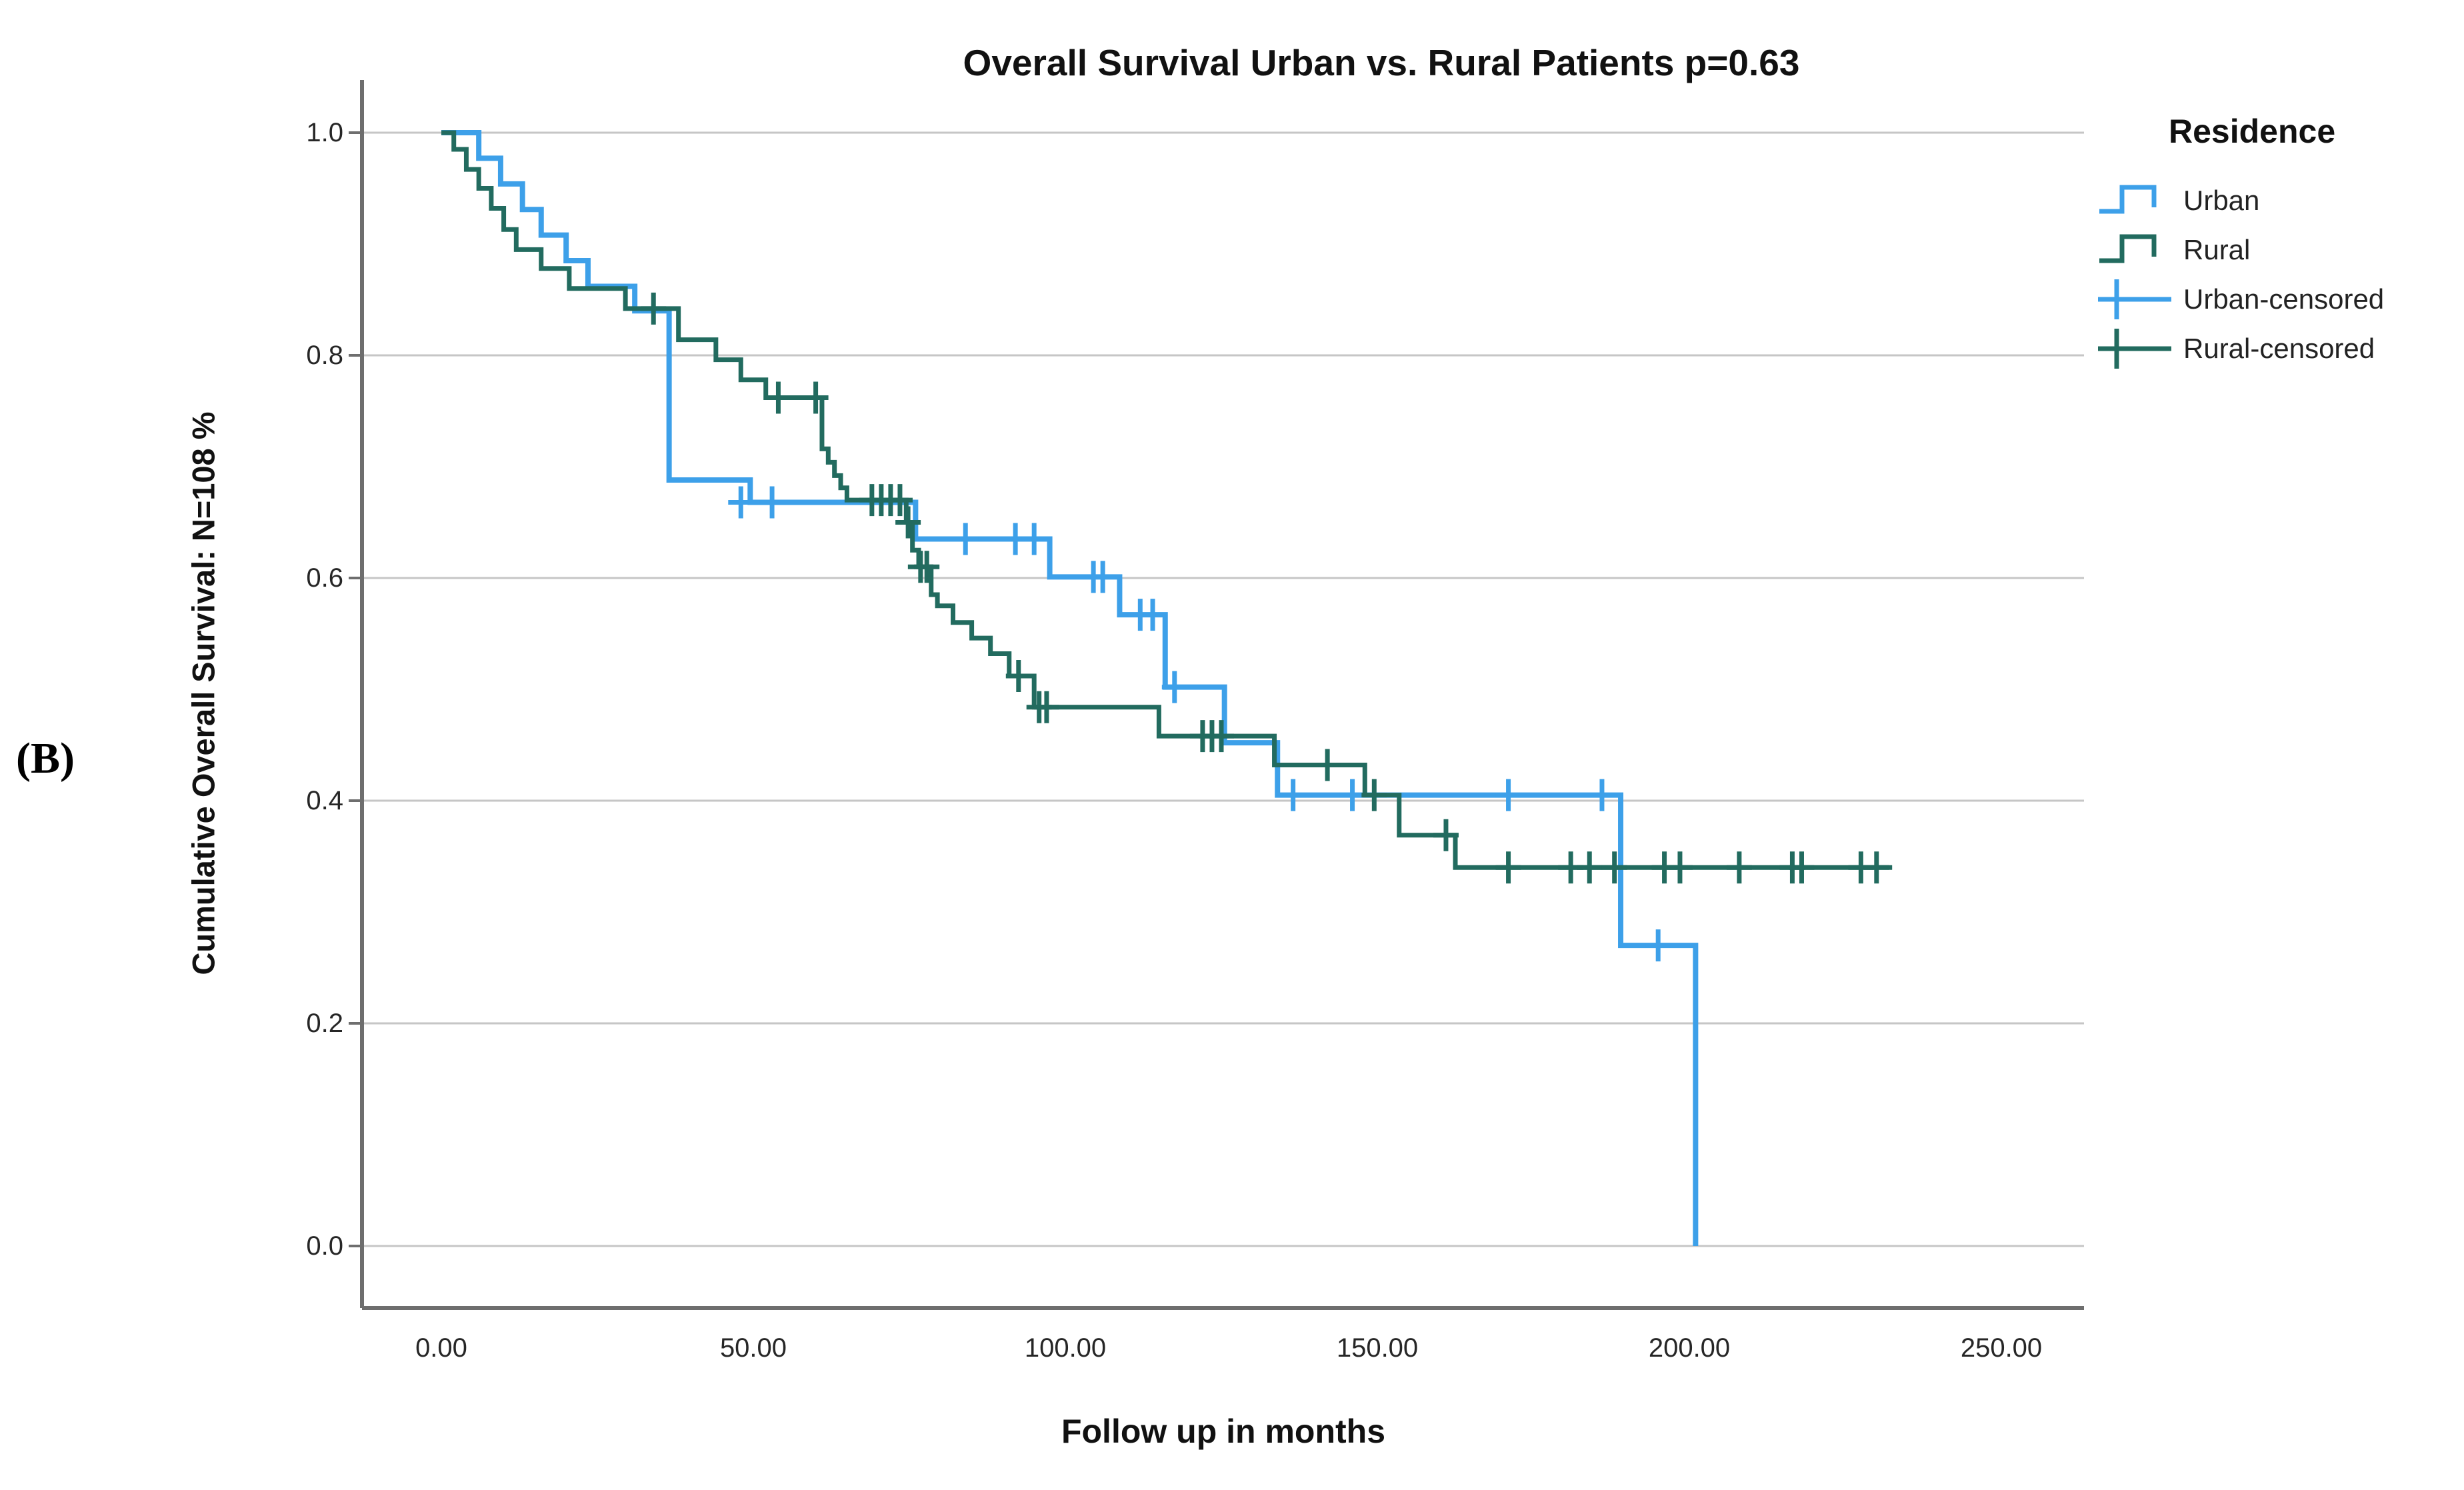  What do you see at coordinates (2134, 349) in the screenshot?
I see `rural-censored-icon` at bounding box center [2134, 349].